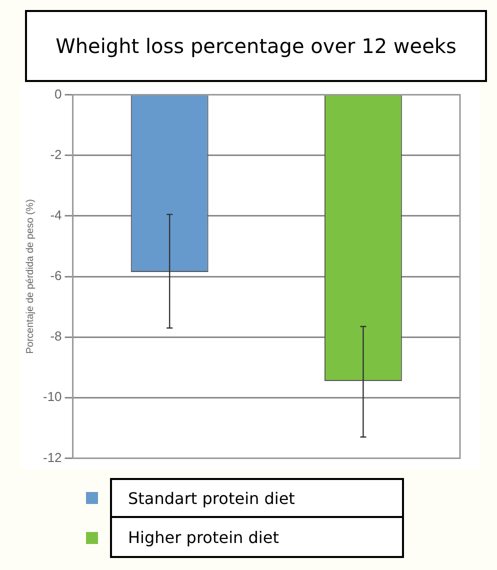 The height and width of the screenshot is (570, 497). I want to click on y-tick-label: 0, so click(58, 94).